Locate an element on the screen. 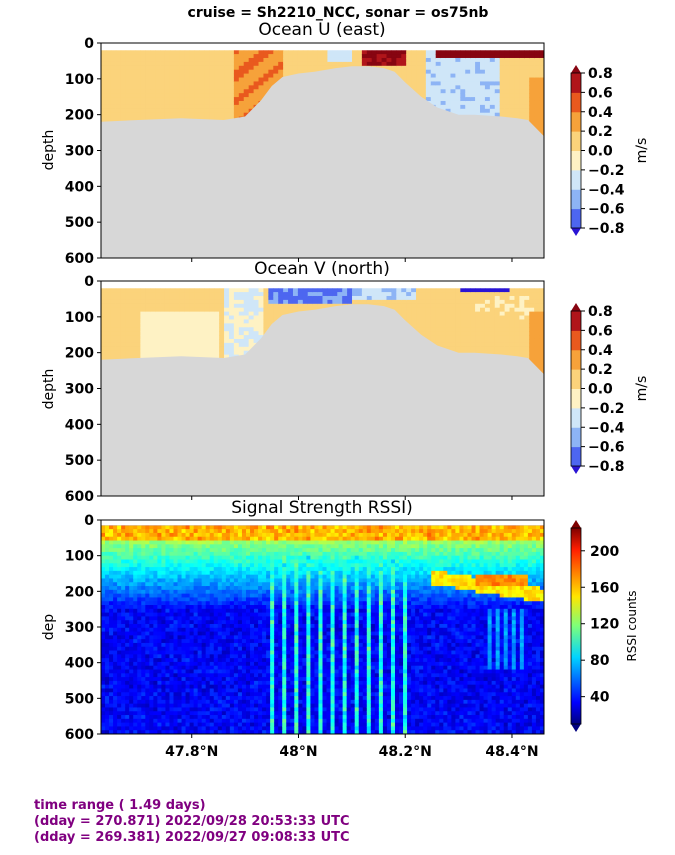 Image resolution: width=675 pixels, height=855 pixels. panel-ocean-u-colorbar-label: m/s is located at coordinates (642, 151).